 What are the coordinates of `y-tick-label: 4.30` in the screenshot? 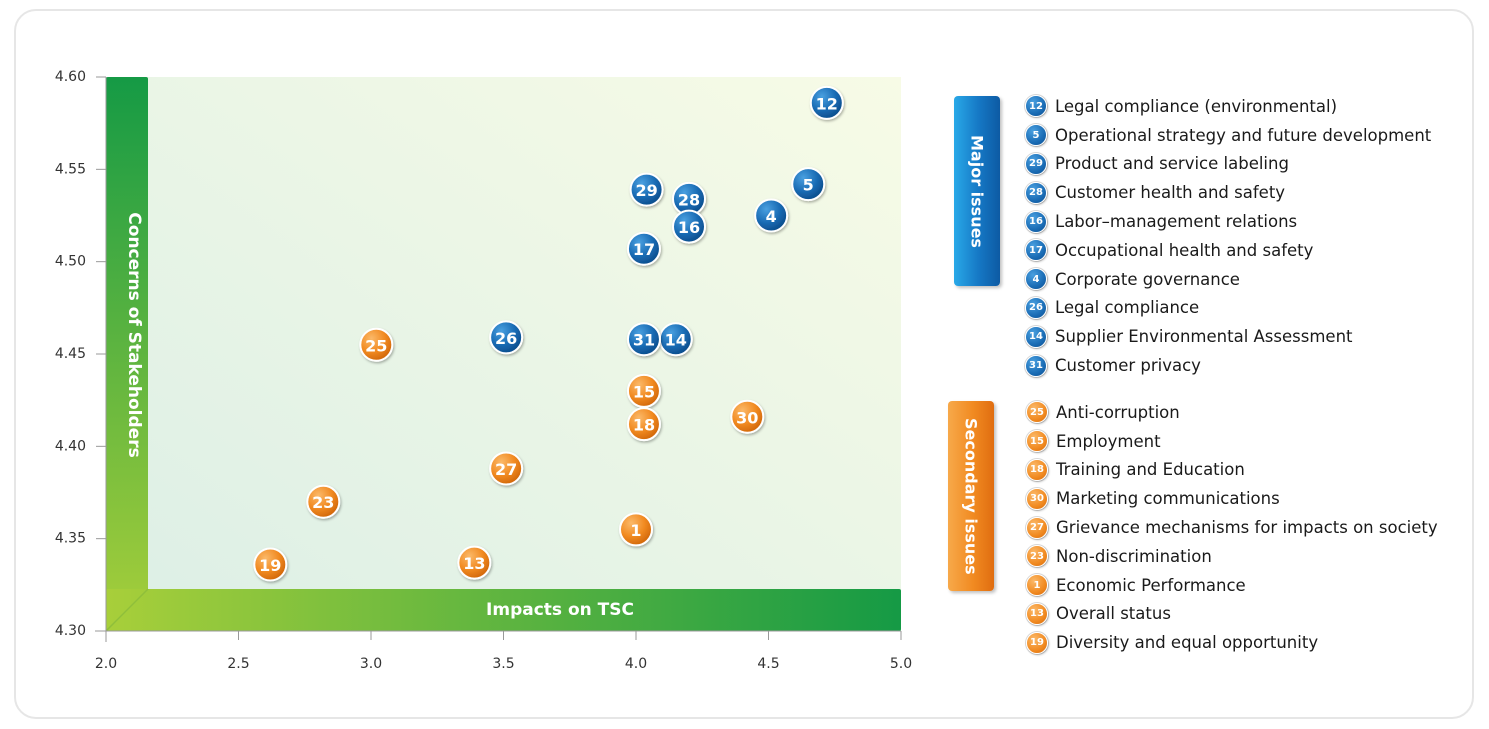 It's located at (70, 631).